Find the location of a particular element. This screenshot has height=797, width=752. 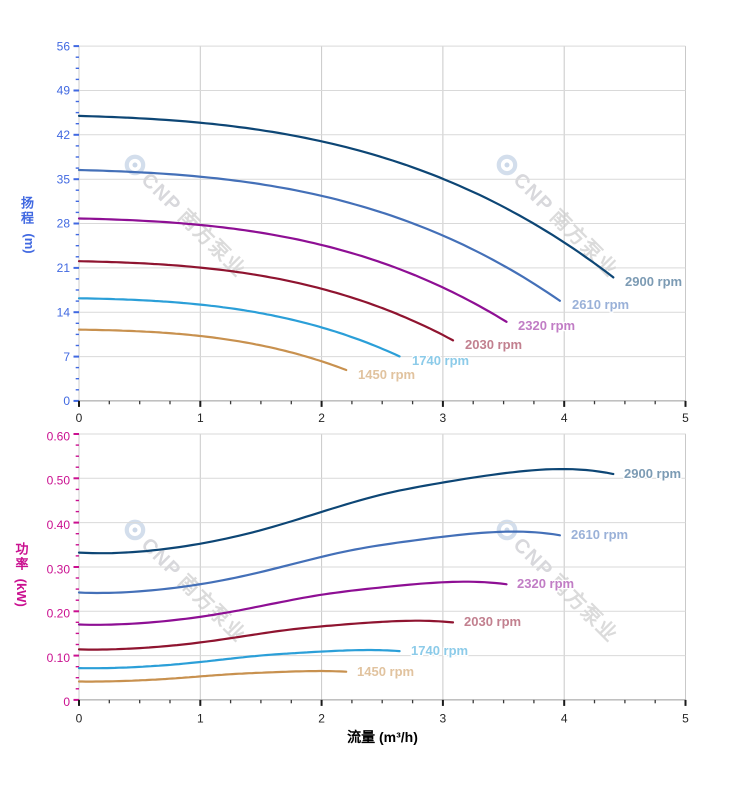

svg-text: 21 is located at coordinates (64, 268).